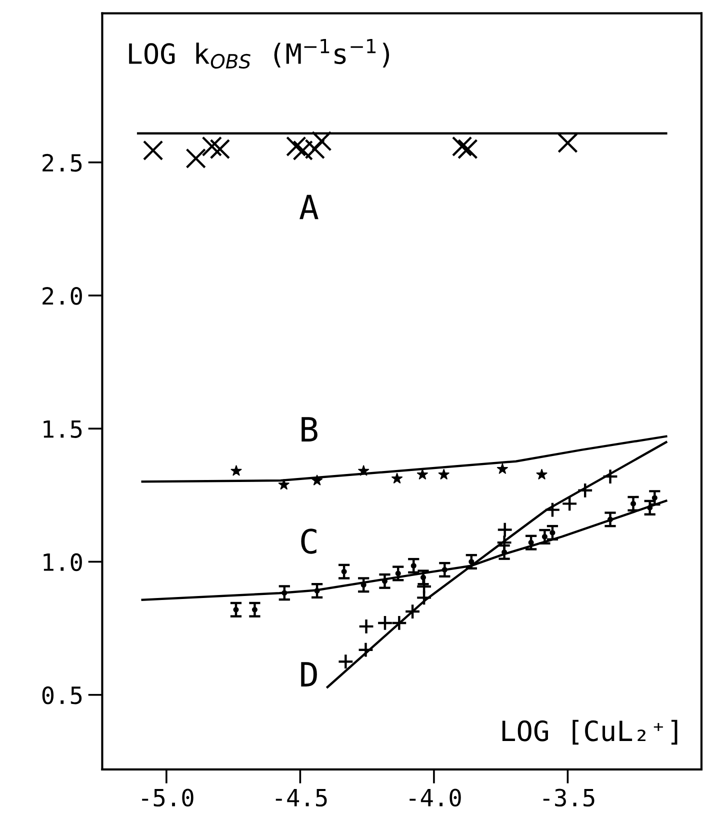  What do you see at coordinates (301, 798) in the screenshot?
I see `x-tick-label: -4.5` at bounding box center [301, 798].